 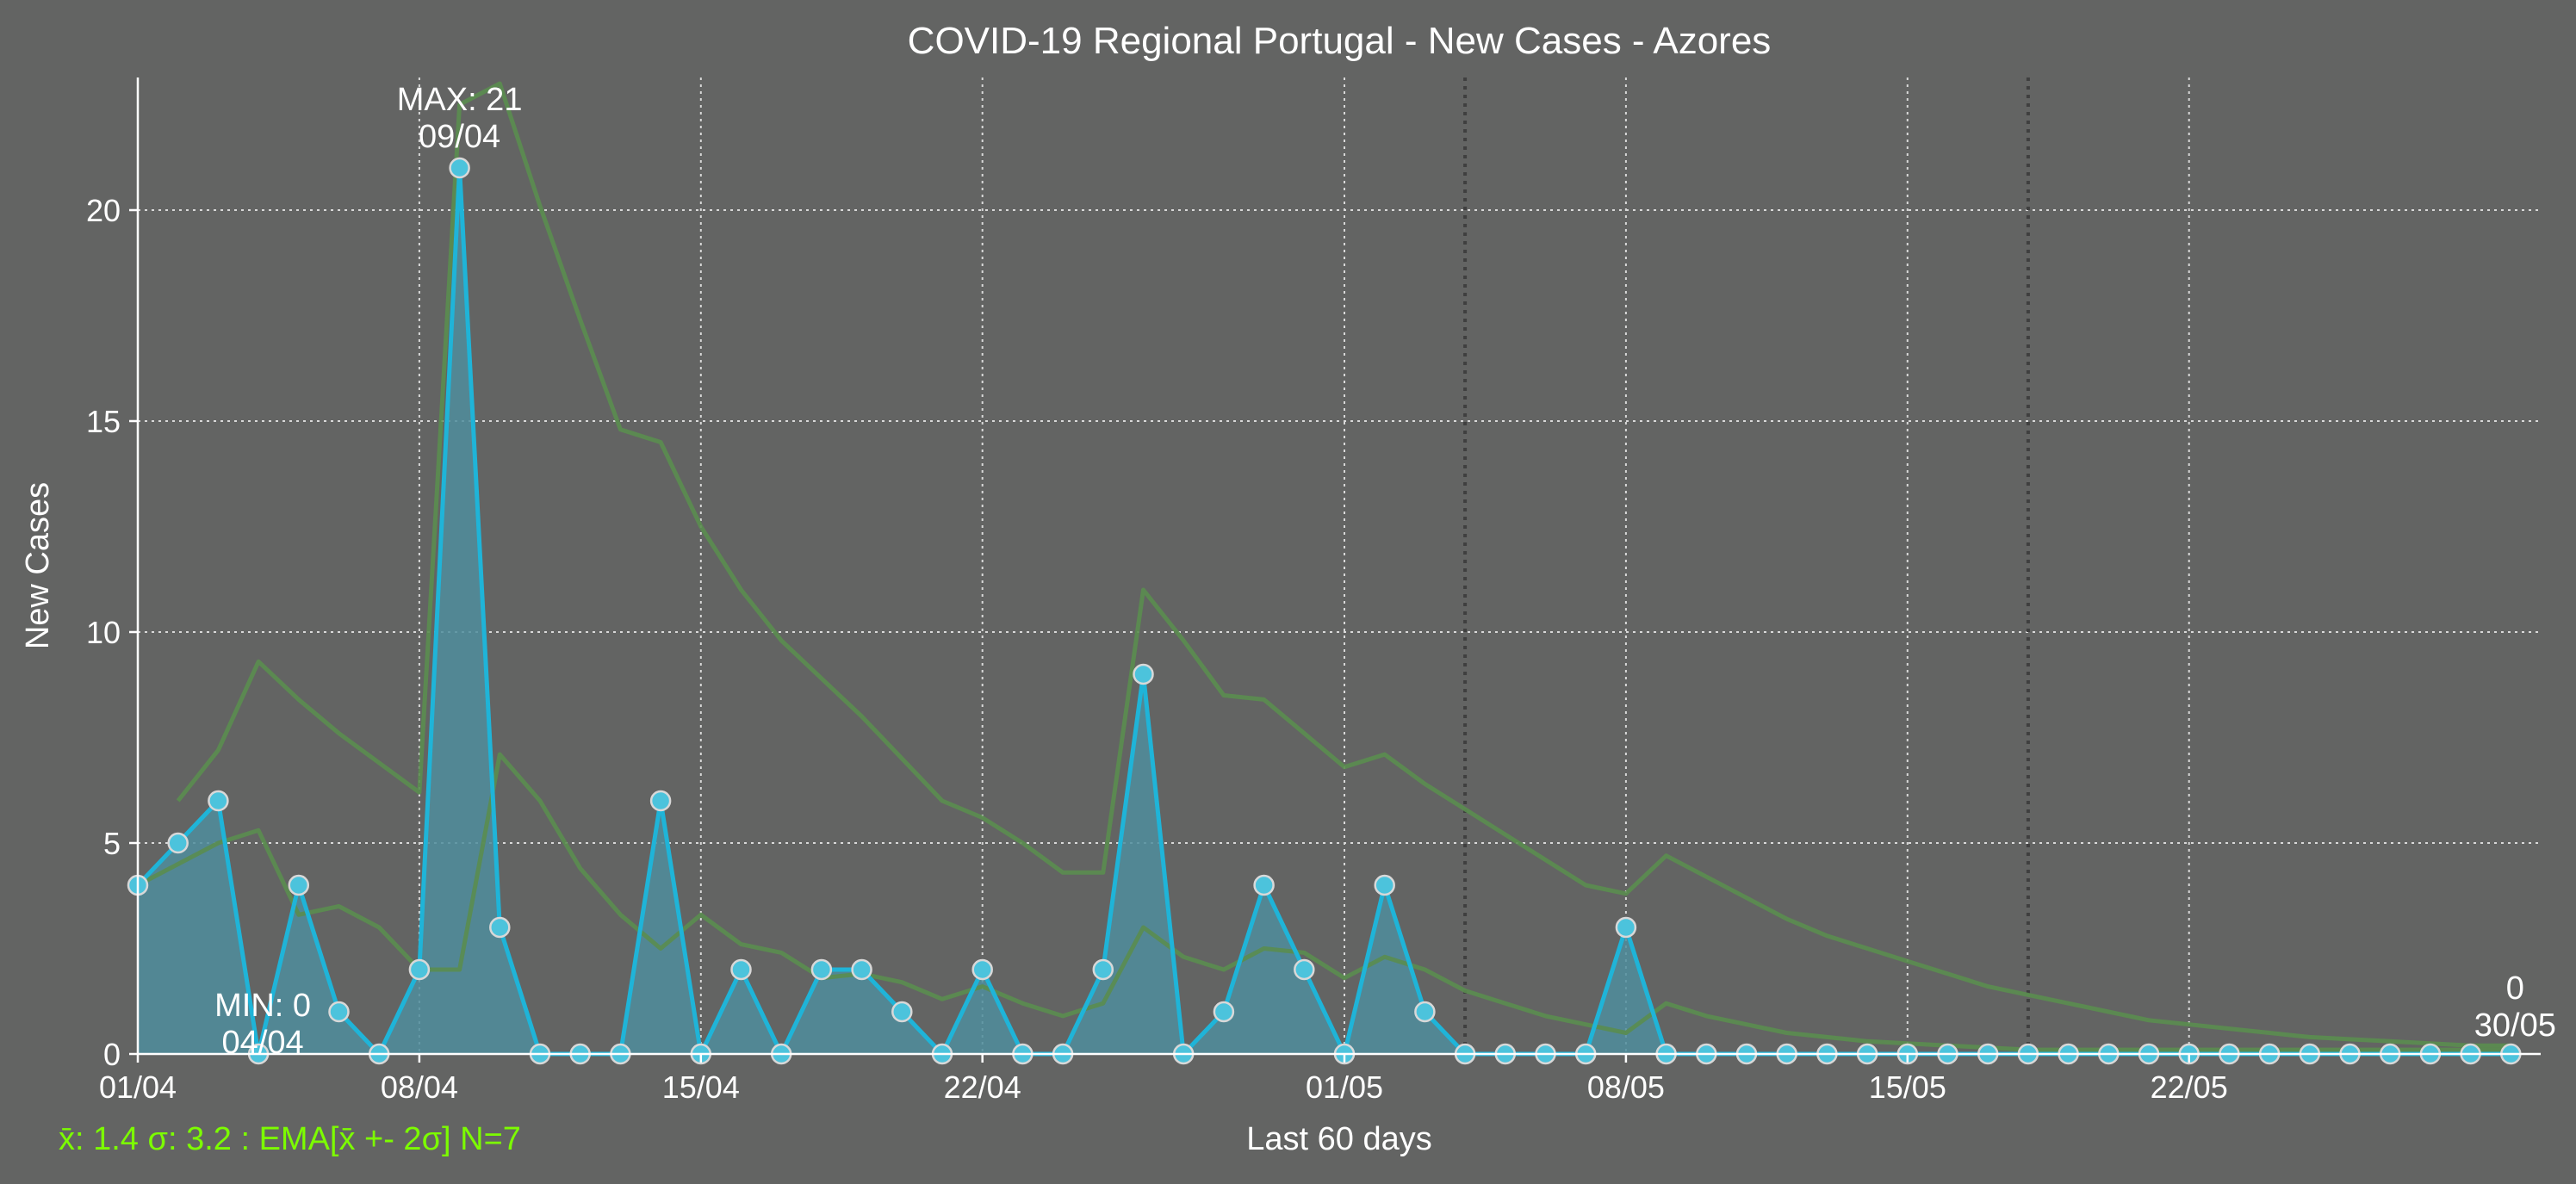 What do you see at coordinates (138, 1087) in the screenshot?
I see `x-tick-label: 01/04` at bounding box center [138, 1087].